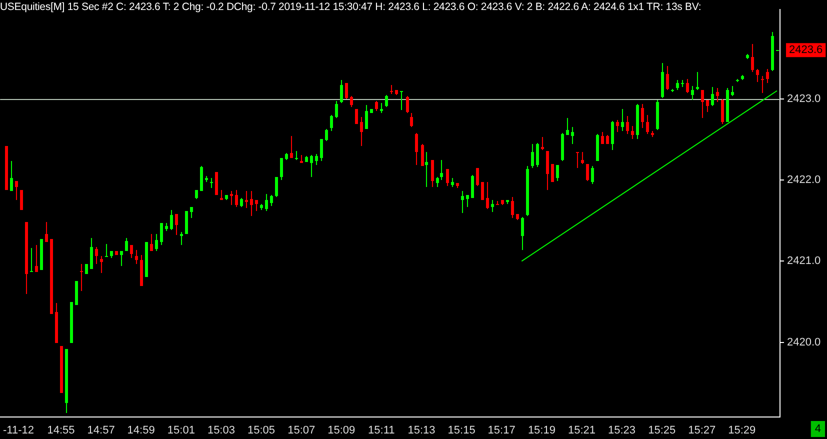  Describe the element at coordinates (261, 430) in the screenshot. I see `x-tick-label: 15:05` at that location.